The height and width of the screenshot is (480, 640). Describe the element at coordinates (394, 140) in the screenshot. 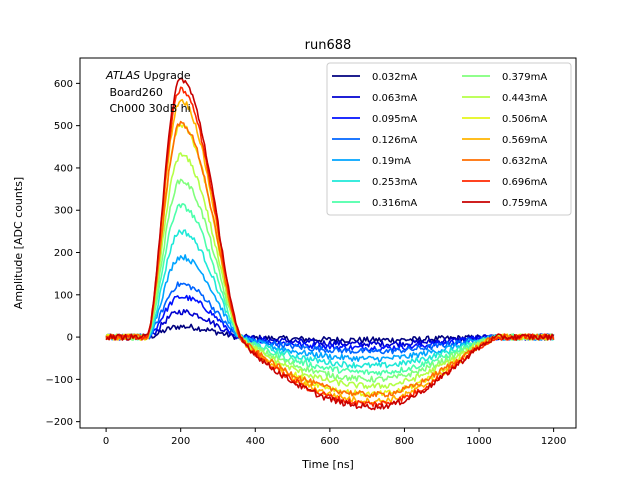

I see `legend-label: 0.126mA` at that location.